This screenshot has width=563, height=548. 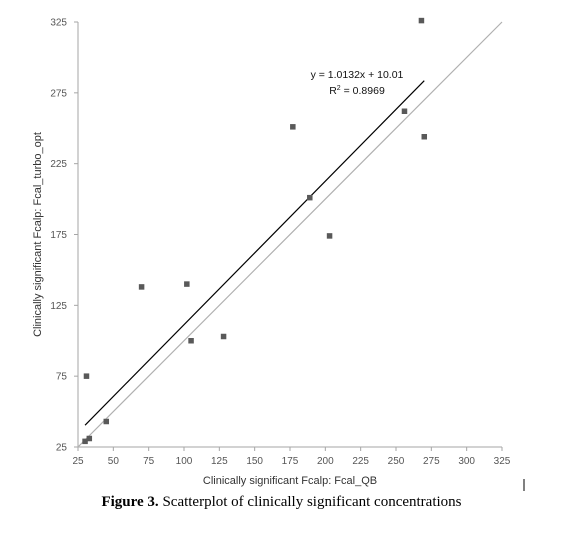 I want to click on x-tick-label: 325, so click(x=502, y=461).